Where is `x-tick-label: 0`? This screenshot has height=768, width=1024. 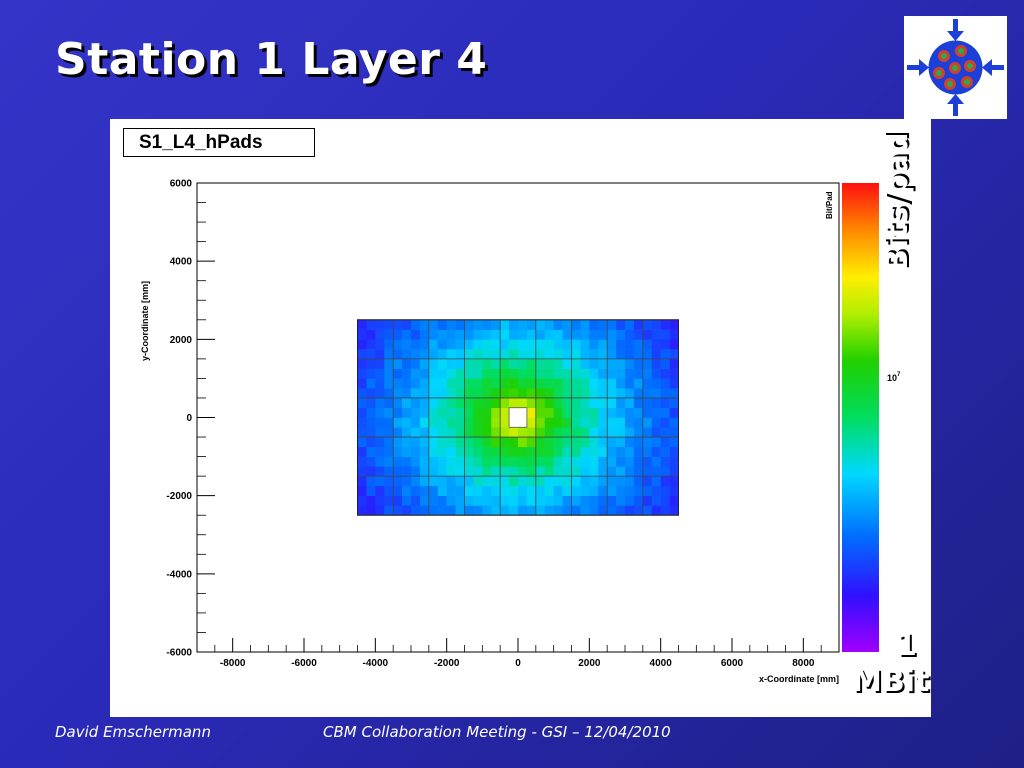 x-tick-label: 0 is located at coordinates (518, 663).